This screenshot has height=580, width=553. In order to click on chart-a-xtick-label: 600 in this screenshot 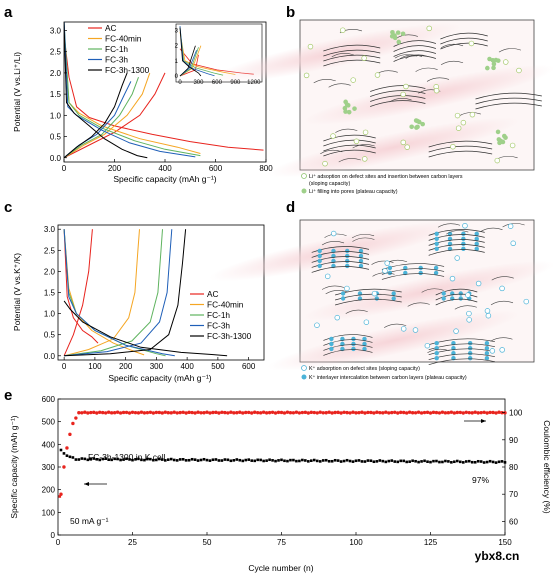, I will do `click(216, 168)`.